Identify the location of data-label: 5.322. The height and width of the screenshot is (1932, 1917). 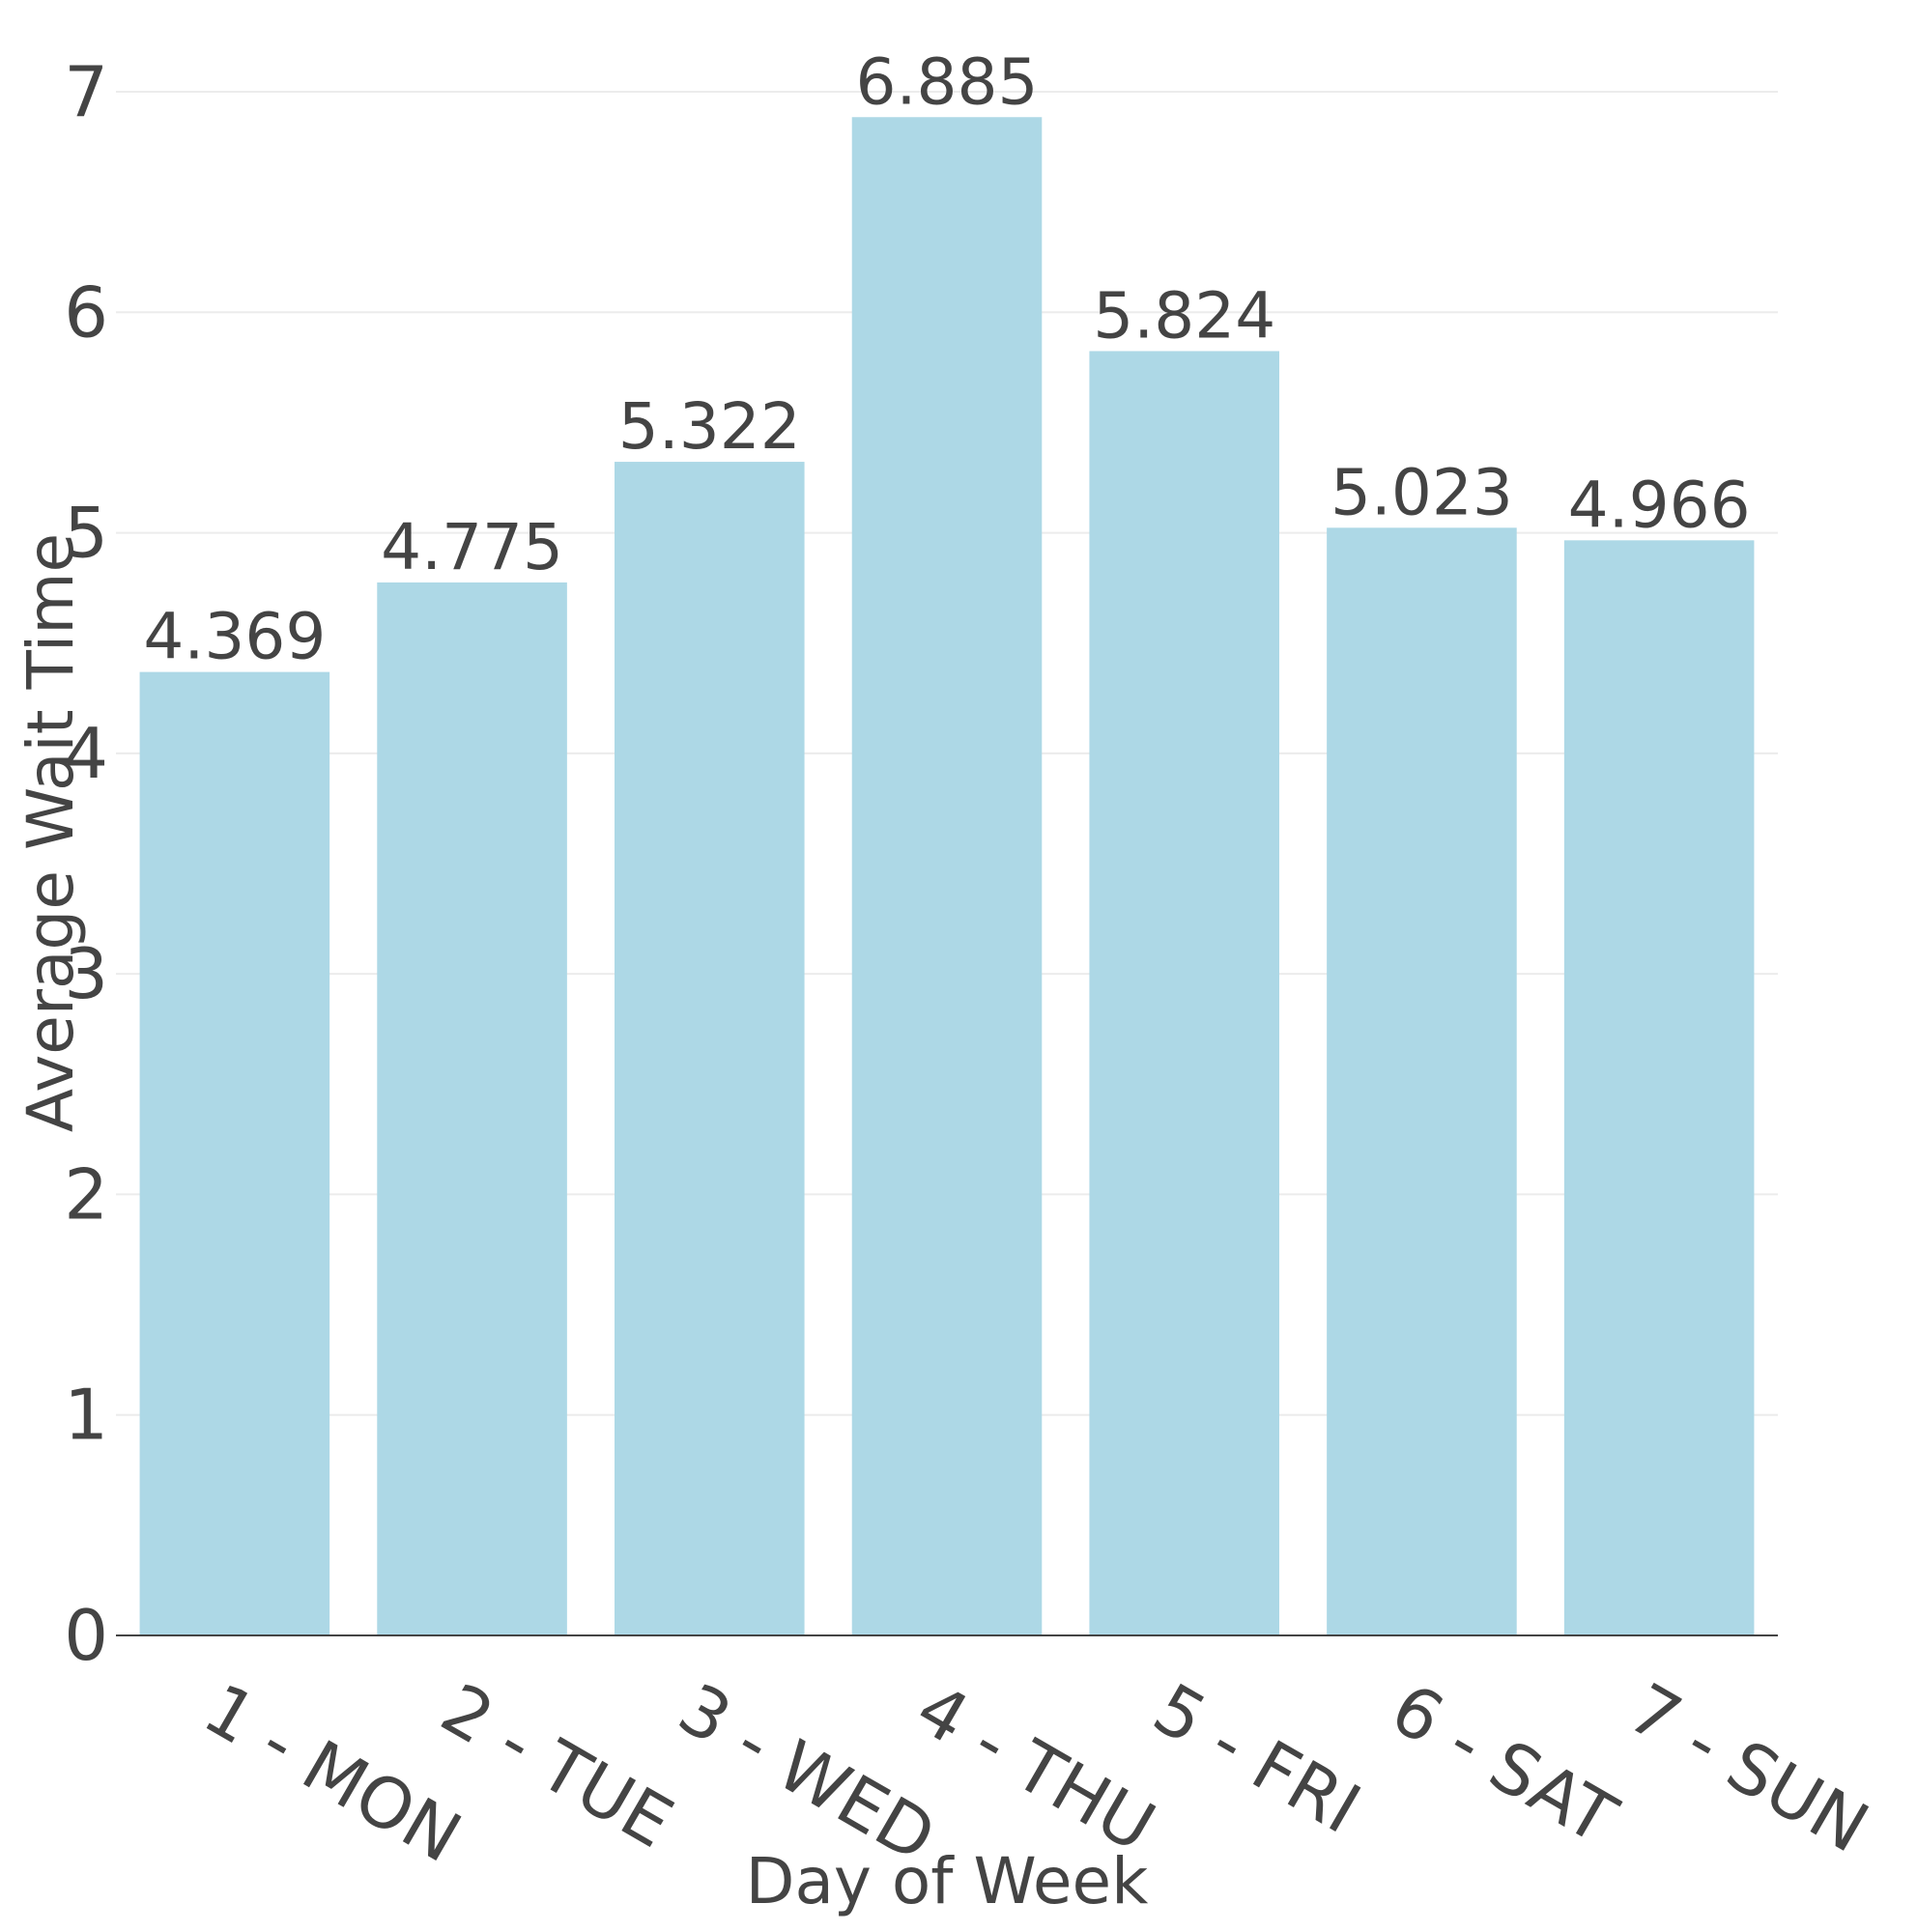
(709, 426).